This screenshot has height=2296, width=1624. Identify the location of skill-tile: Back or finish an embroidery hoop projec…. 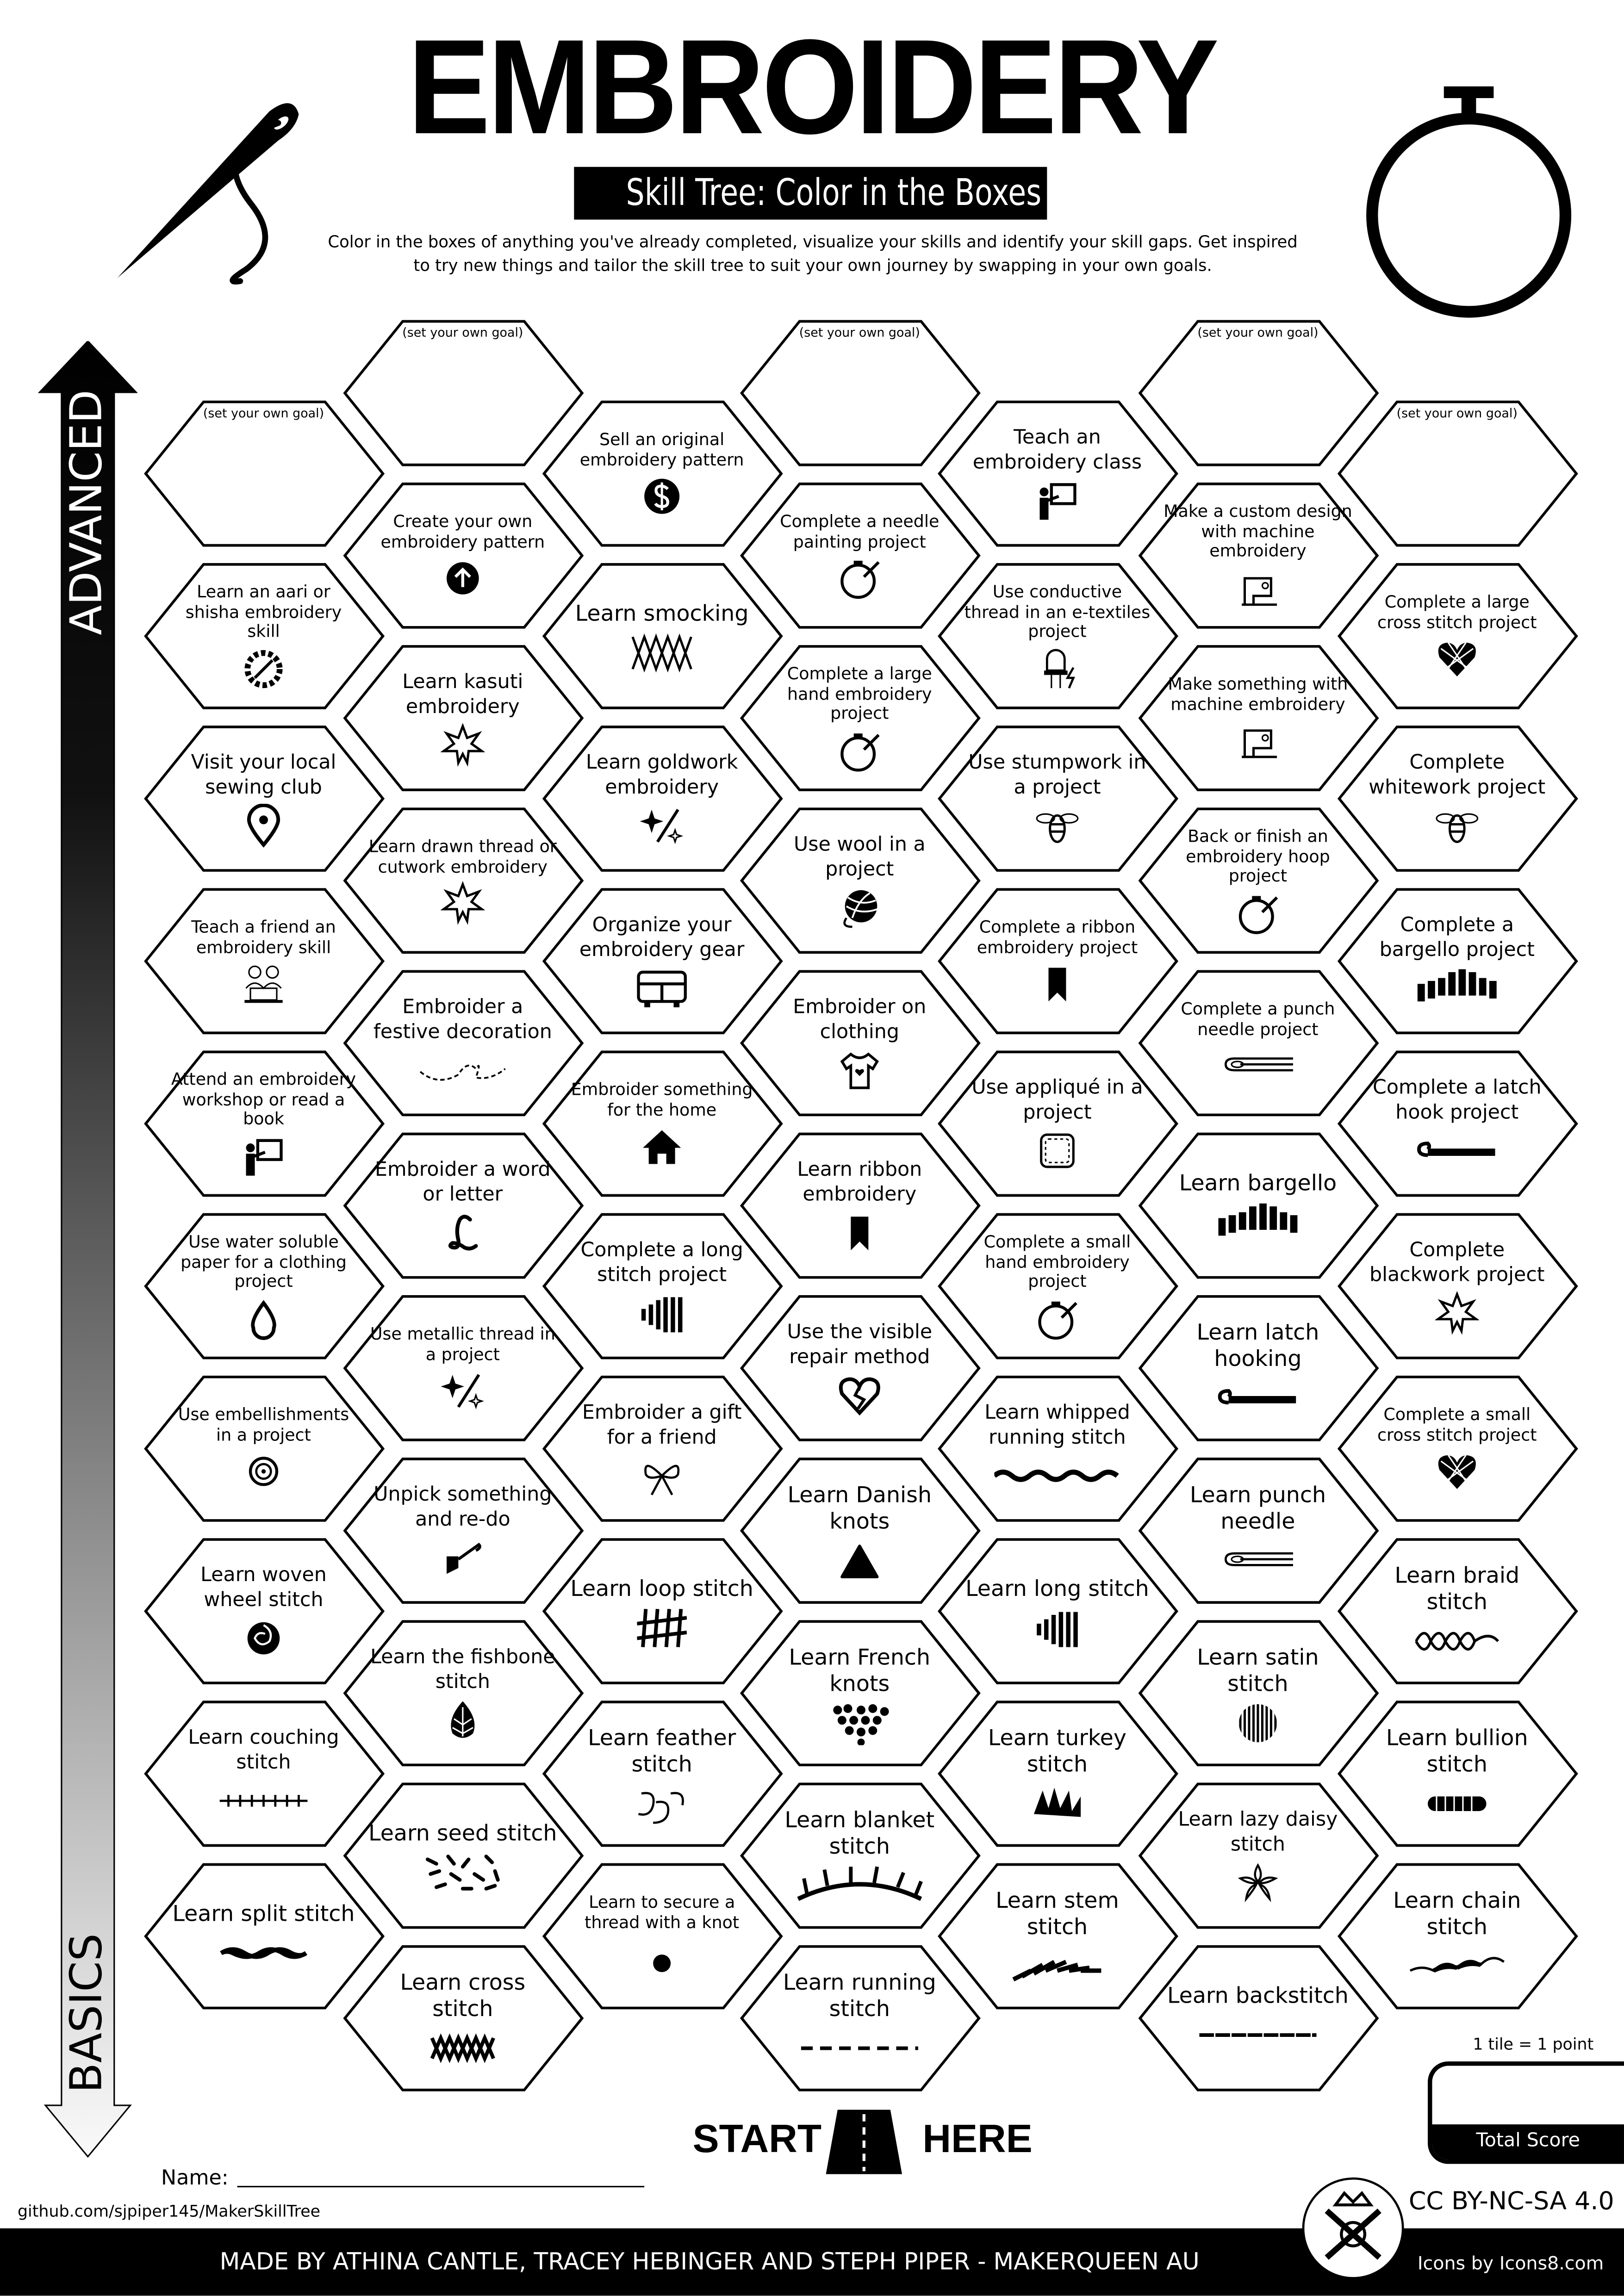
(1258, 880).